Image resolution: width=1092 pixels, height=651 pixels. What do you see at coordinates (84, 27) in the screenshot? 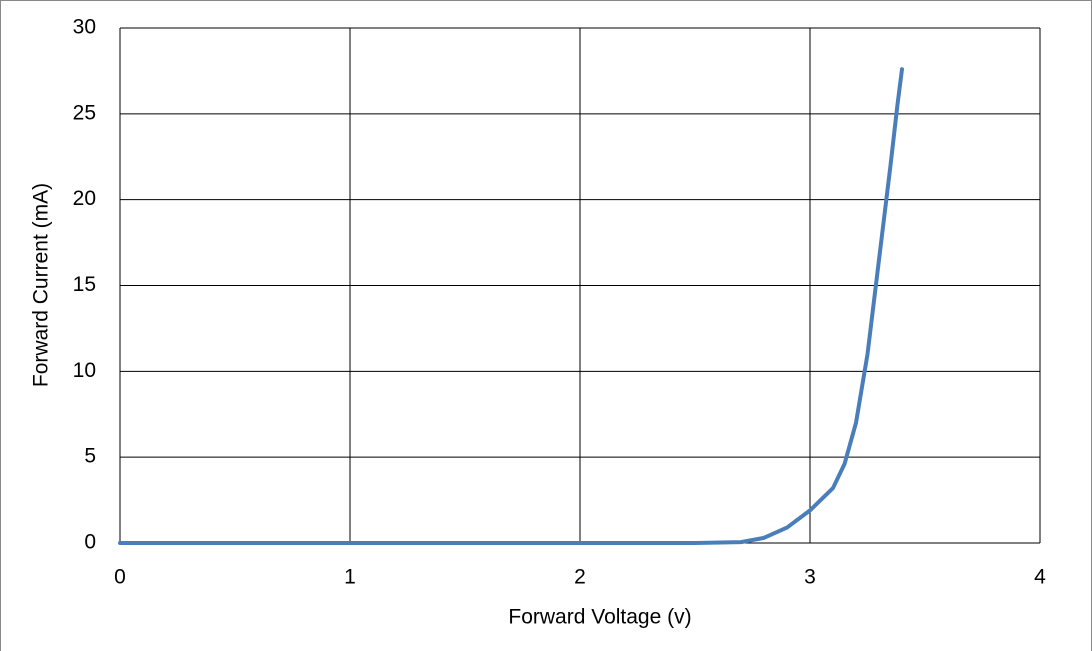
I see `y-tick-label: 30` at bounding box center [84, 27].